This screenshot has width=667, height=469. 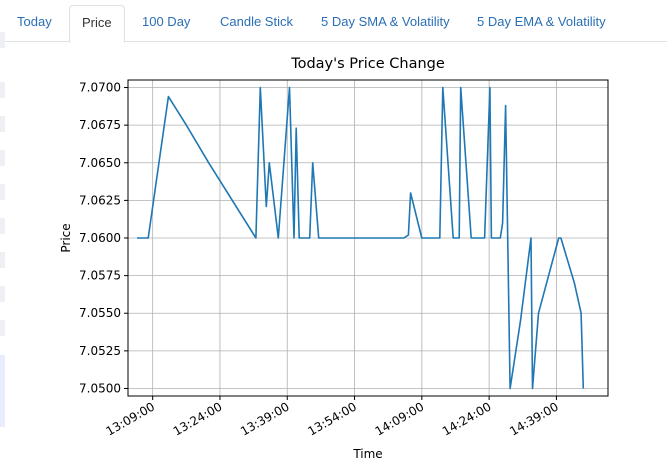 I want to click on y-axis-label: Price, so click(x=66, y=237).